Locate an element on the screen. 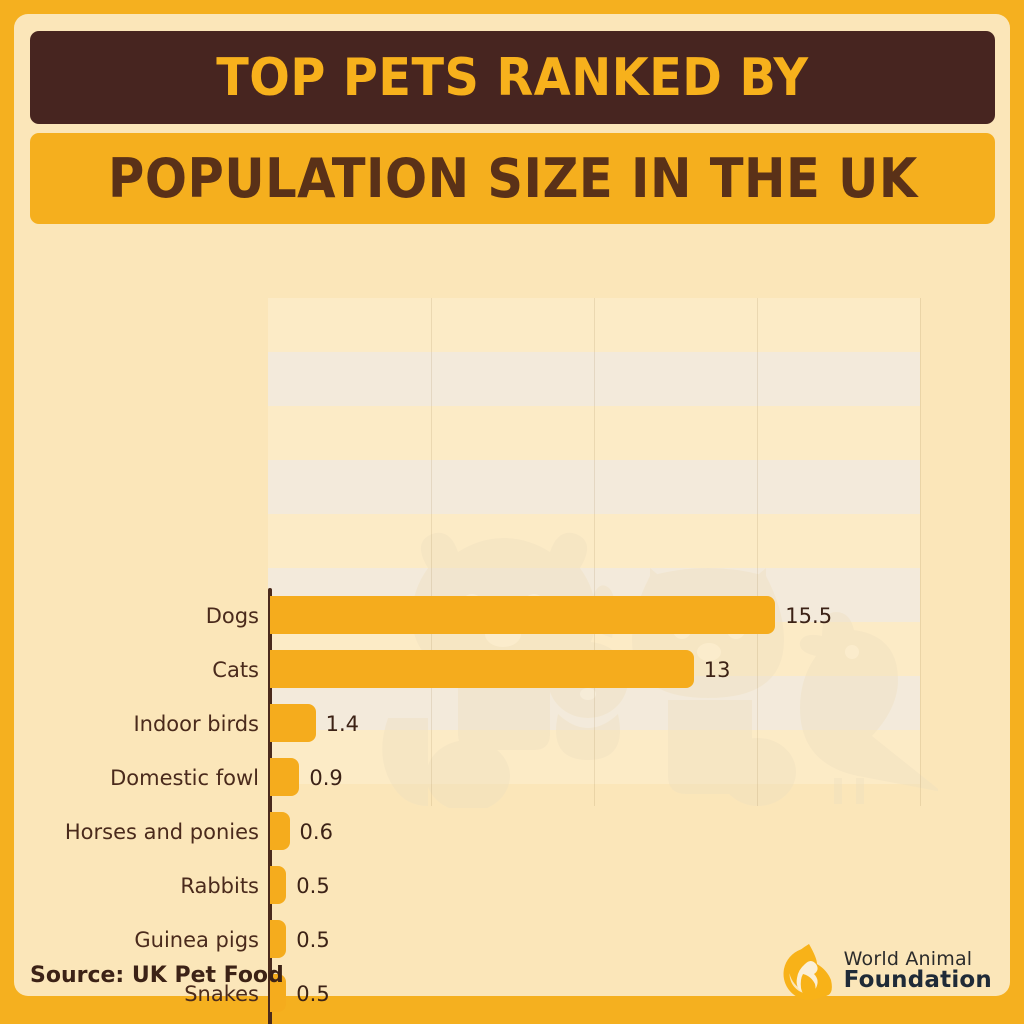 Image resolution: width=1024 pixels, height=1024 pixels. y-axis-line is located at coordinates (270, 806).